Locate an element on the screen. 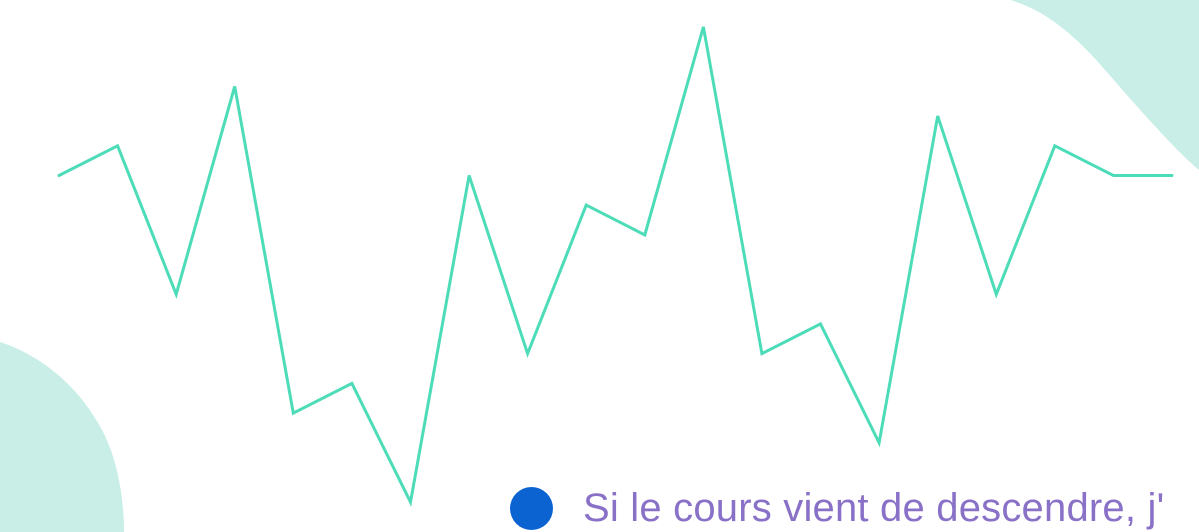  caption: Si le cours vient de descendre, j' is located at coordinates (837, 505).